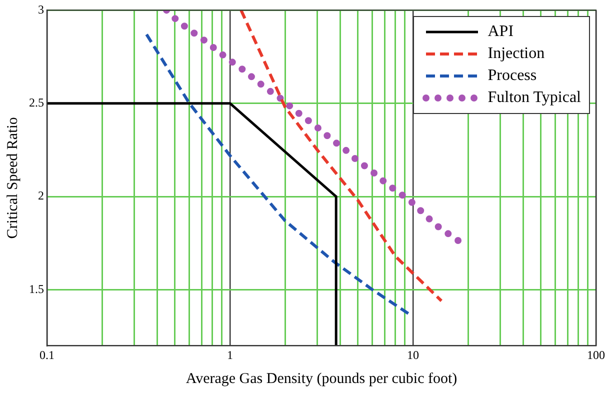  What do you see at coordinates (413, 355) in the screenshot?
I see `x-tick-label: 10` at bounding box center [413, 355].